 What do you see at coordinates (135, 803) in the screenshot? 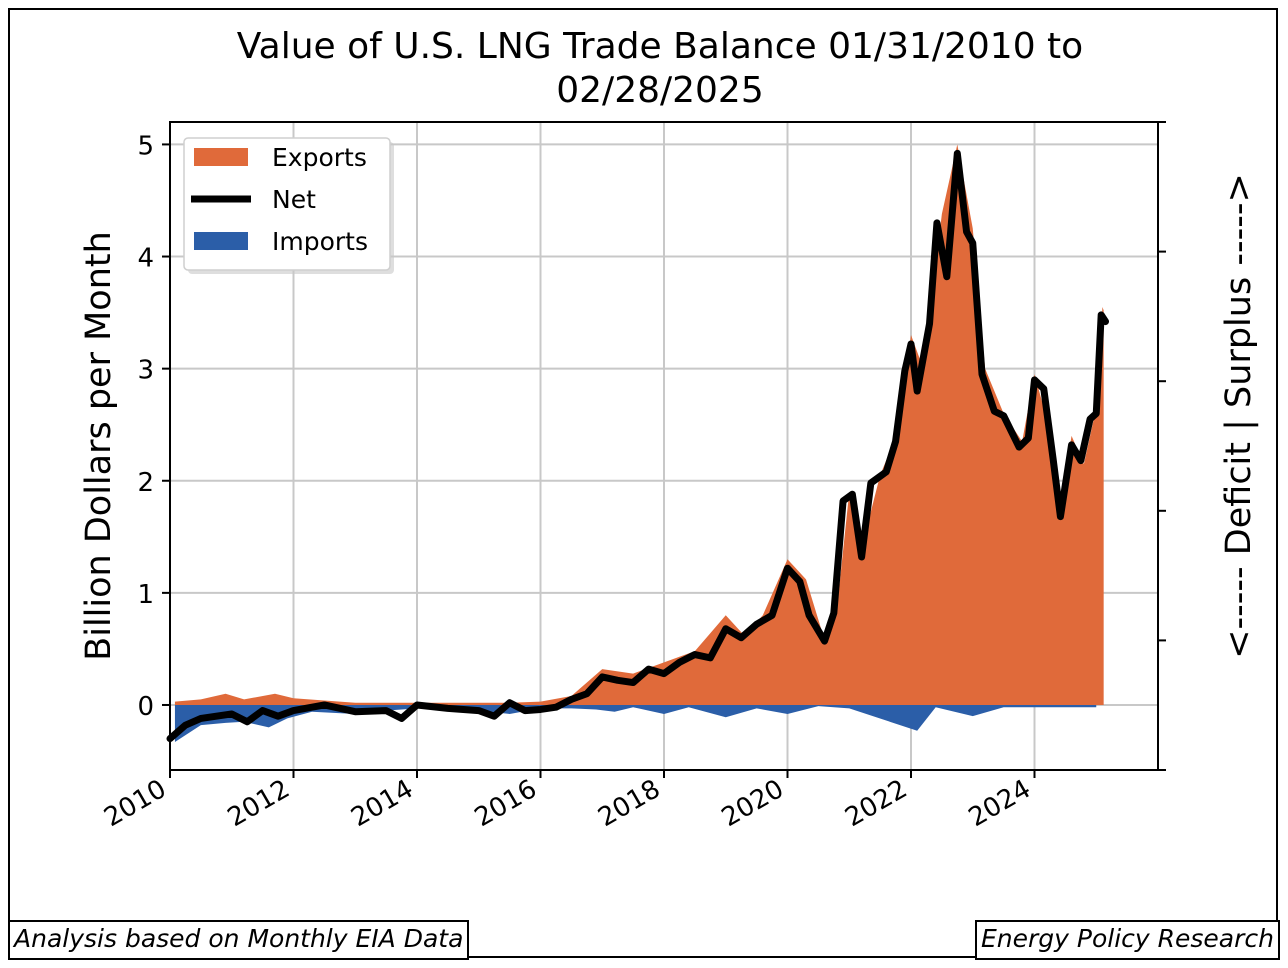
I see `x-tick-label: 2010` at bounding box center [135, 803].